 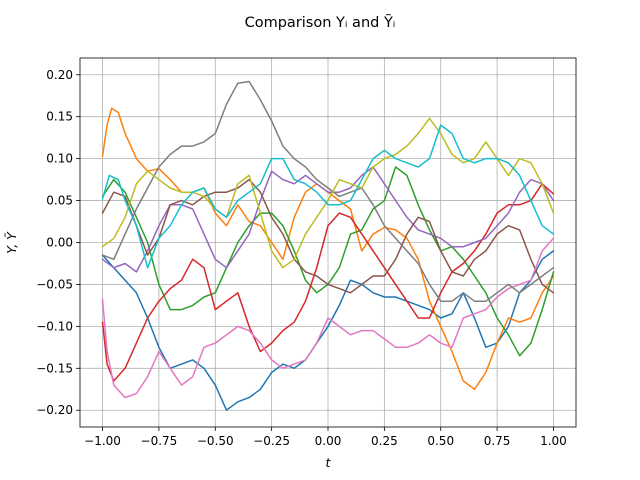 What do you see at coordinates (59, 201) in the screenshot?
I see `y-tick-label-5: 0.05` at bounding box center [59, 201].